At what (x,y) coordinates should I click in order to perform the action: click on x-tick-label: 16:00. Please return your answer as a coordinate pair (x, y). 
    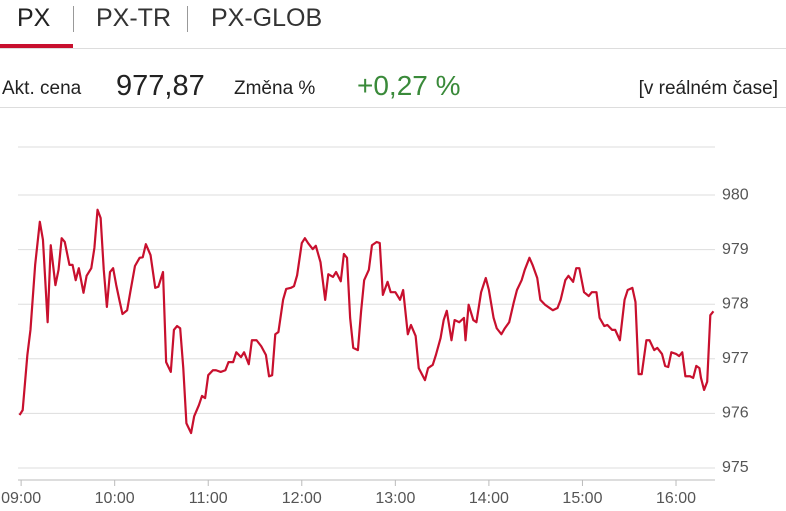
    Looking at the image, I should click on (676, 498).